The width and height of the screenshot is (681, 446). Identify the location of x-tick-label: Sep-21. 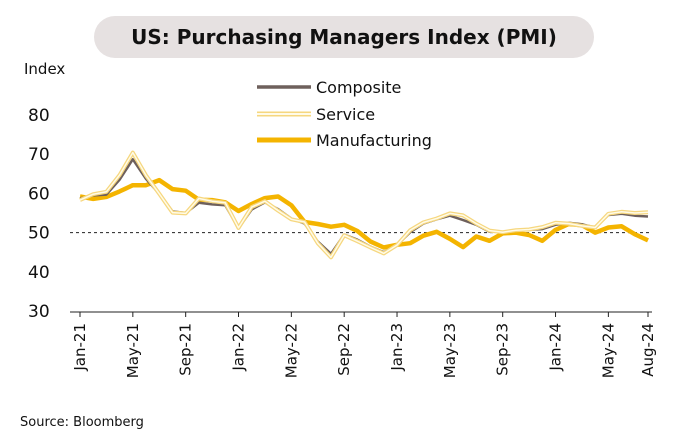
(186, 349).